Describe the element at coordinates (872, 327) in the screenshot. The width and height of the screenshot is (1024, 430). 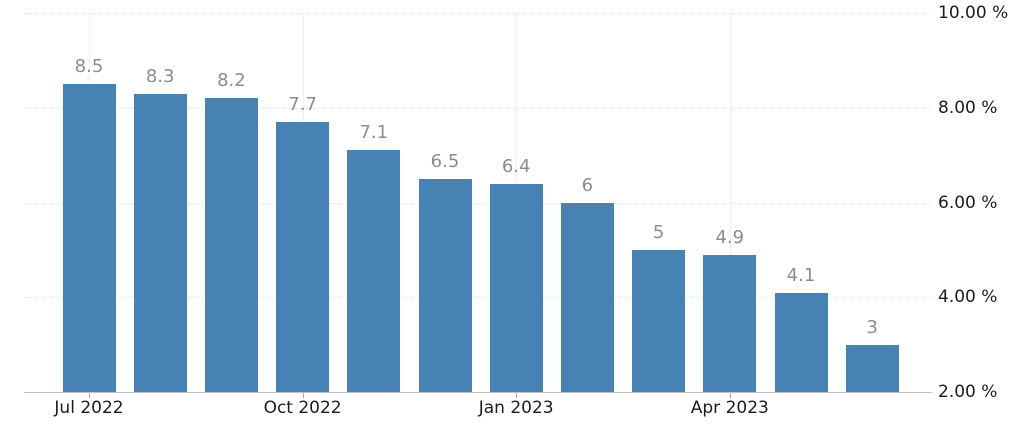
I see `bar-value-label: 3` at that location.